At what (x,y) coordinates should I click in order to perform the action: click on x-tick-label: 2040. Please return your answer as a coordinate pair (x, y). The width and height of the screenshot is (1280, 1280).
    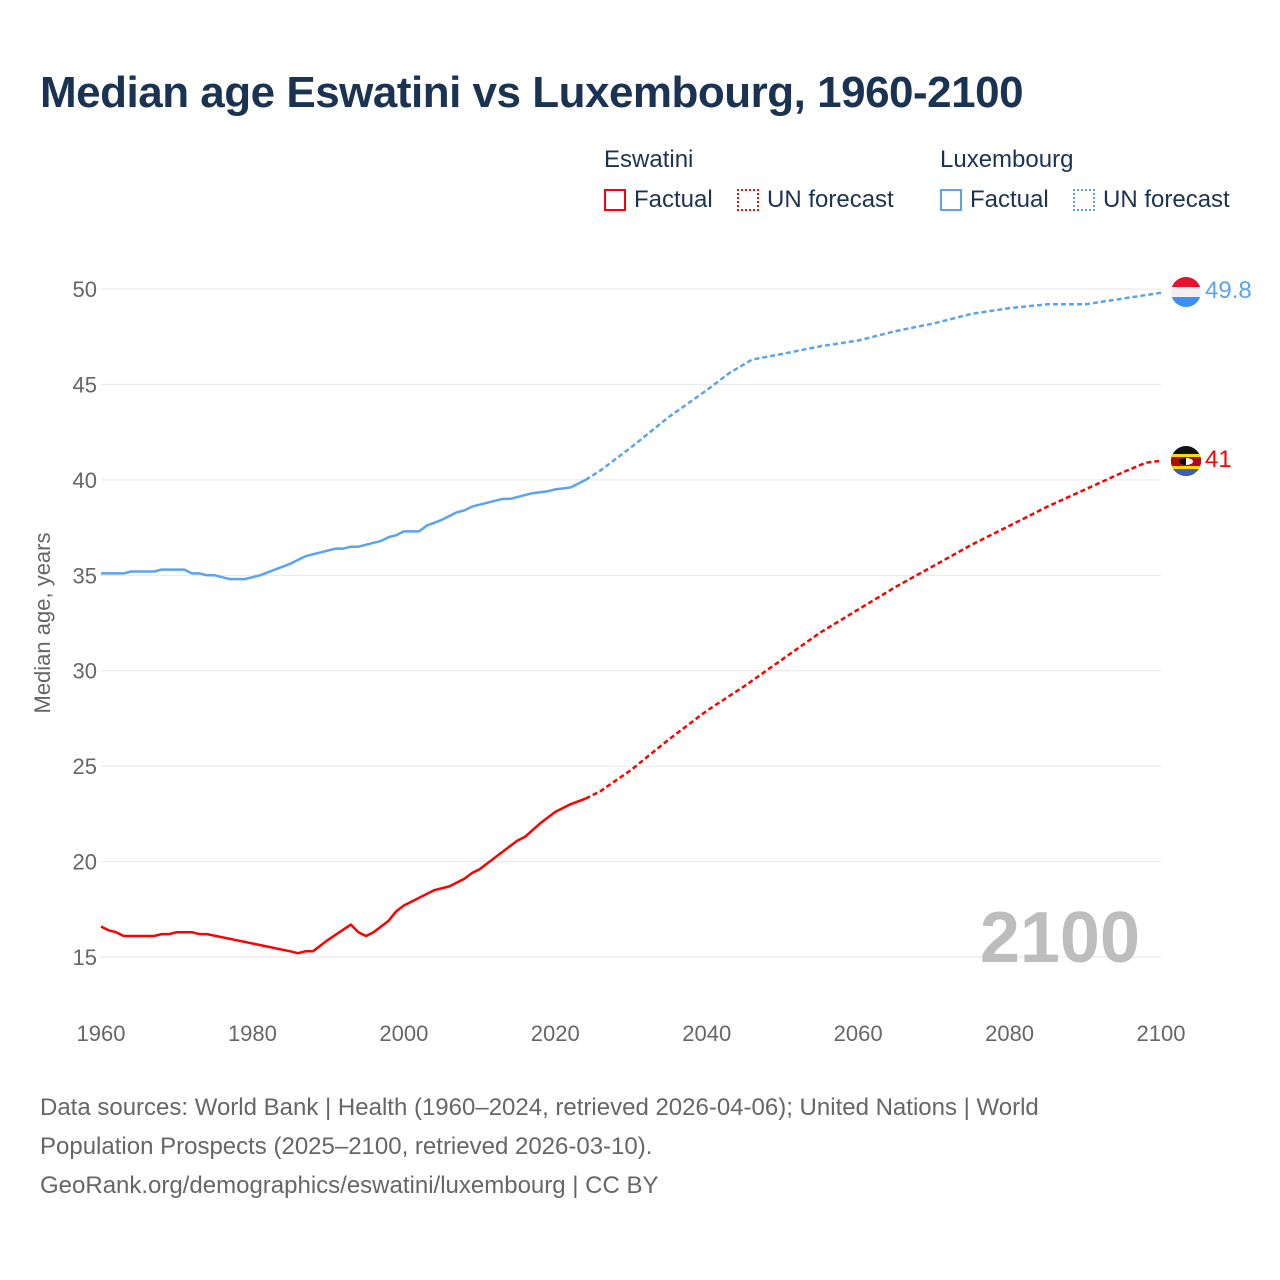
    Looking at the image, I should click on (706, 1033).